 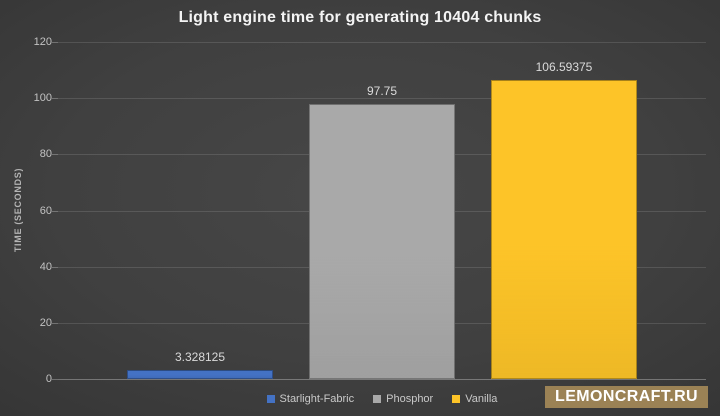 I want to click on y-tick-label-80: 80, so click(x=45, y=154).